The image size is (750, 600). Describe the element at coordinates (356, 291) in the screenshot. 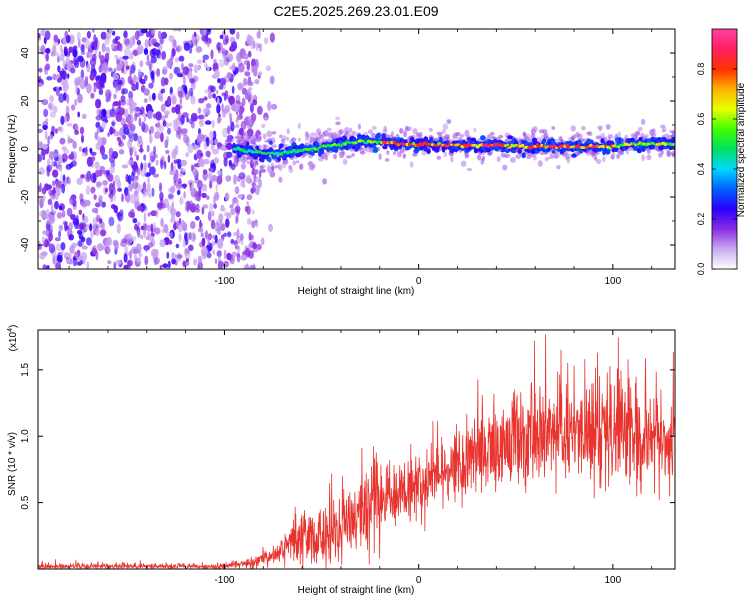

I see `spectrogram-x-label: Height of straight line (km)` at that location.